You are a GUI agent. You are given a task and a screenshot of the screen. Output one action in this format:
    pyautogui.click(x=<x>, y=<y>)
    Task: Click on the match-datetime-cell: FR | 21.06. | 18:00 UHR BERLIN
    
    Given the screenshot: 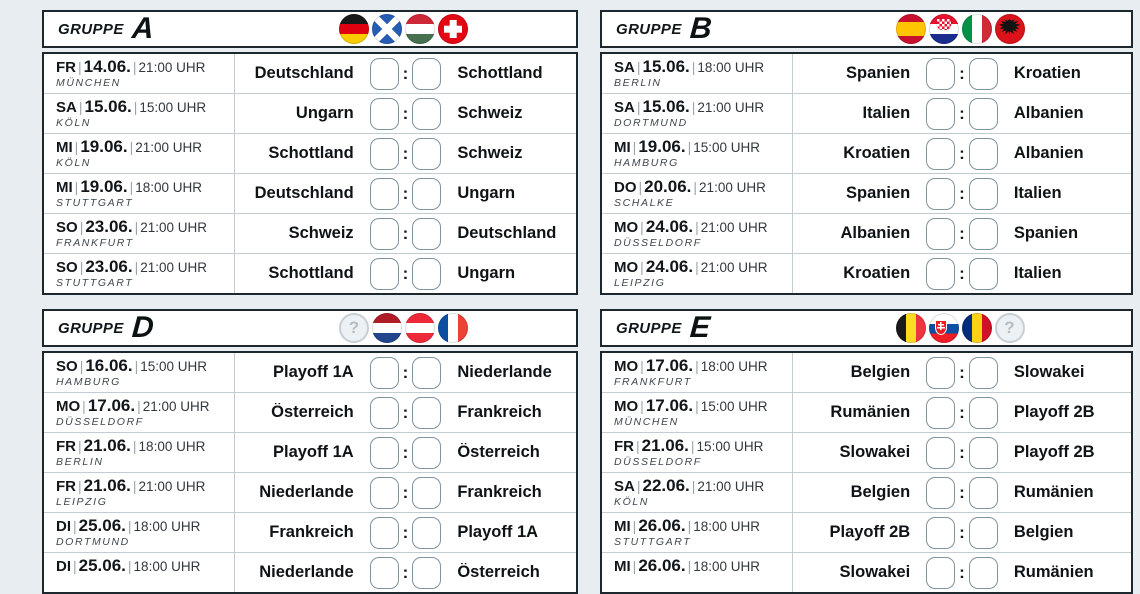 What is the action you would take?
    pyautogui.click(x=139, y=452)
    